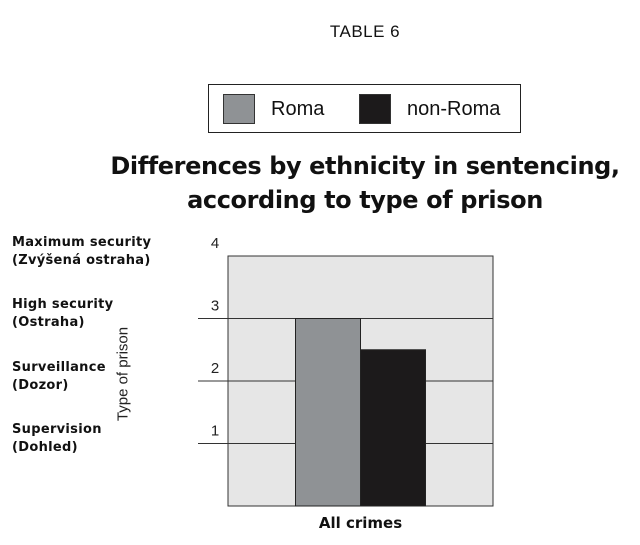 This screenshot has width=640, height=545. What do you see at coordinates (82, 242) in the screenshot?
I see `category-label-maximum-security-en: Maximum security` at bounding box center [82, 242].